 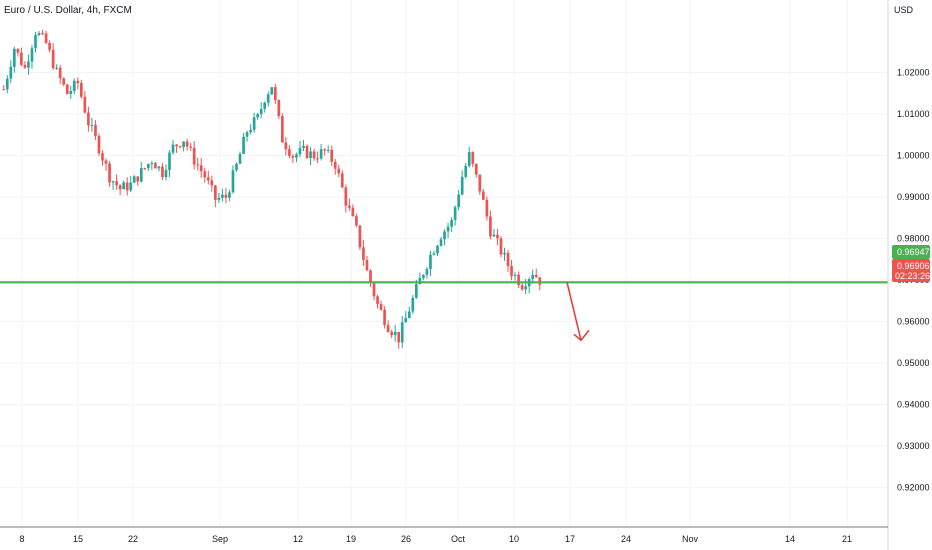 I want to click on support-tag-bg, so click(x=911, y=252).